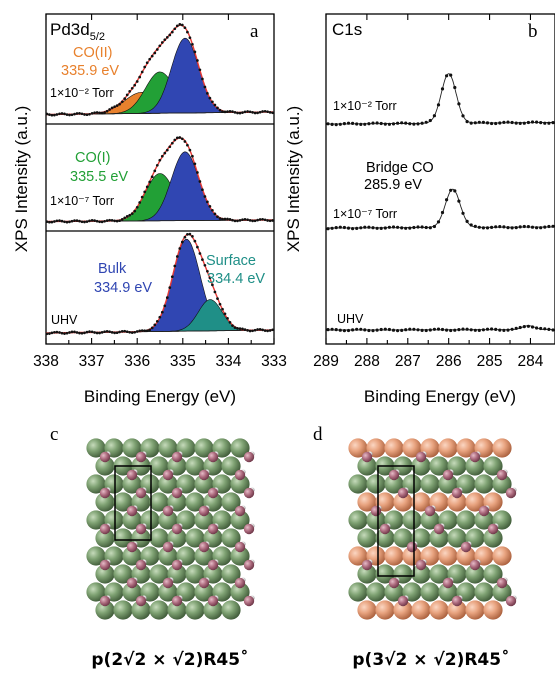 Image resolution: width=555 pixels, height=674 pixels. Describe the element at coordinates (92, 53) in the screenshot. I see `annotation-co-ii-label: CO(II)` at that location.